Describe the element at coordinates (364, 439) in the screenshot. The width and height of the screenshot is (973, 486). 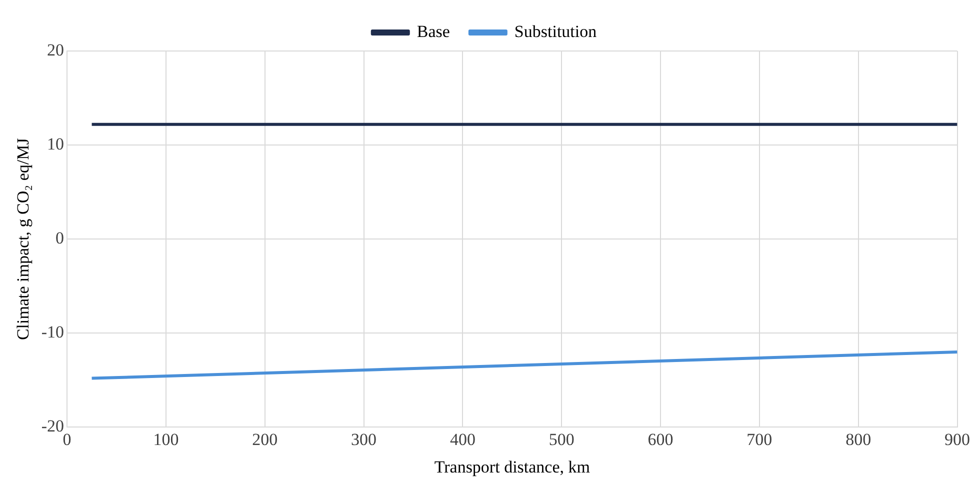
I see `x-tick-label: 300` at that location.